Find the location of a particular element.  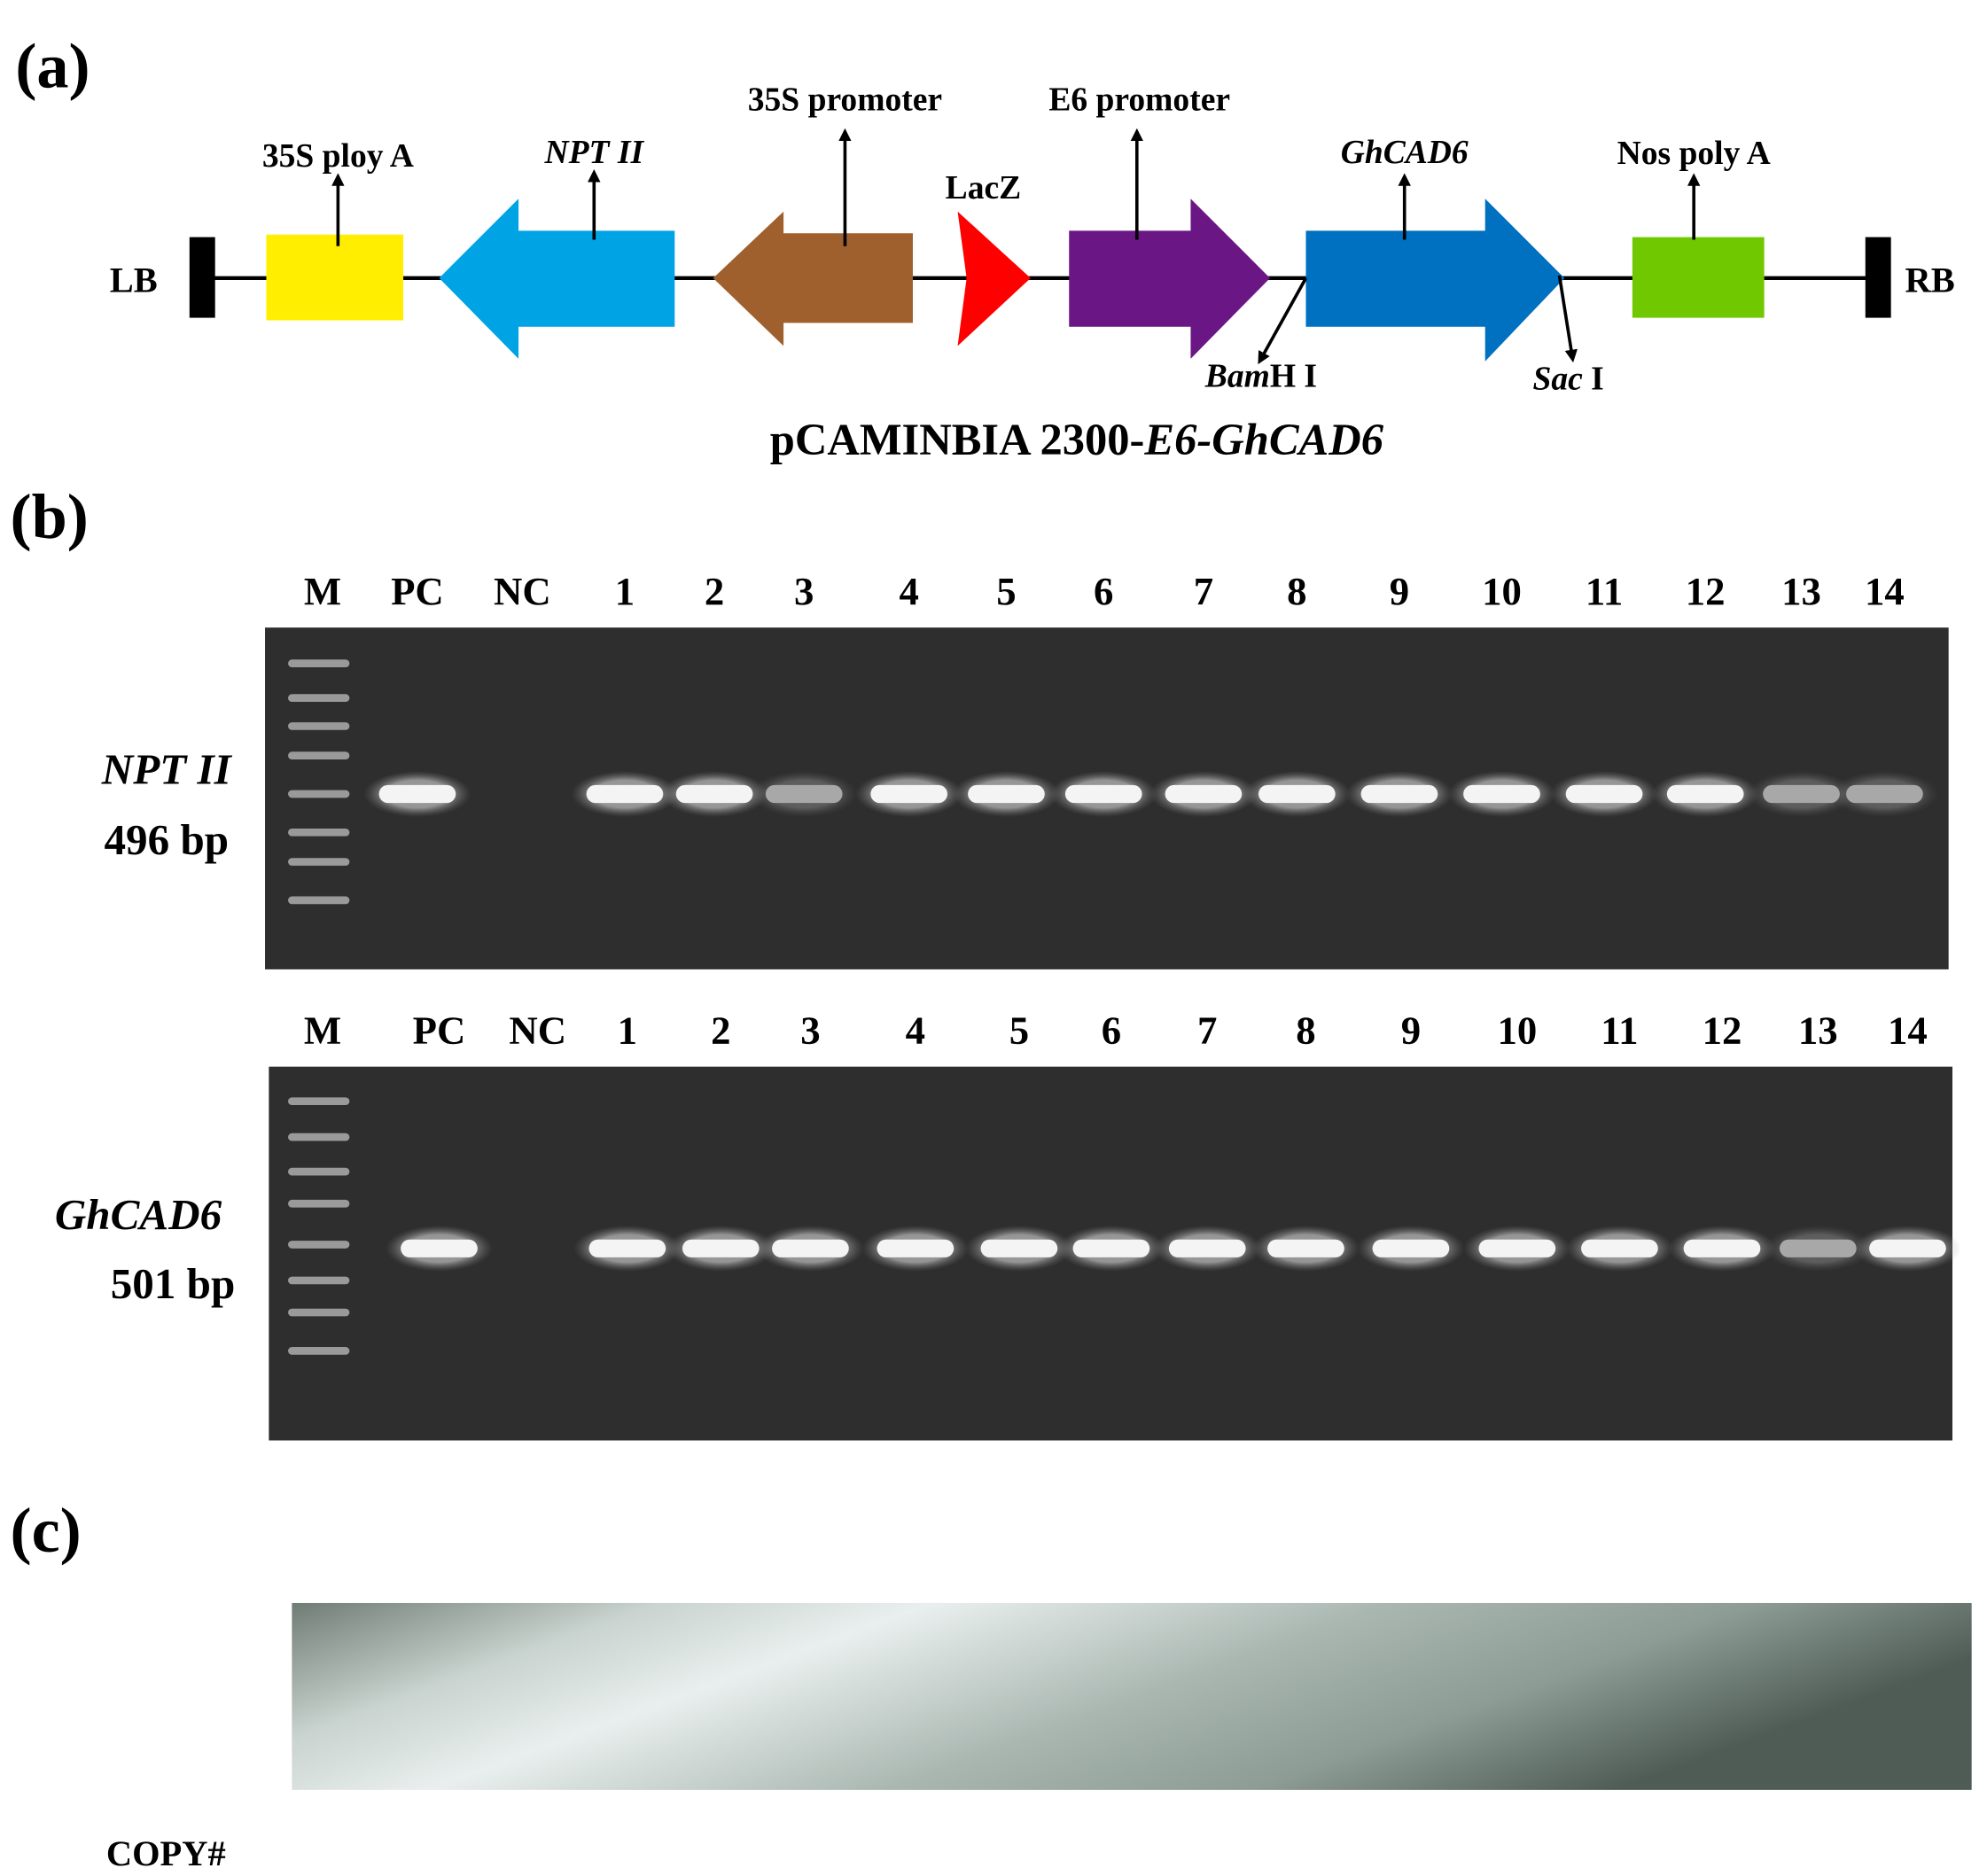

size-label: 501 bp is located at coordinates (173, 1283).